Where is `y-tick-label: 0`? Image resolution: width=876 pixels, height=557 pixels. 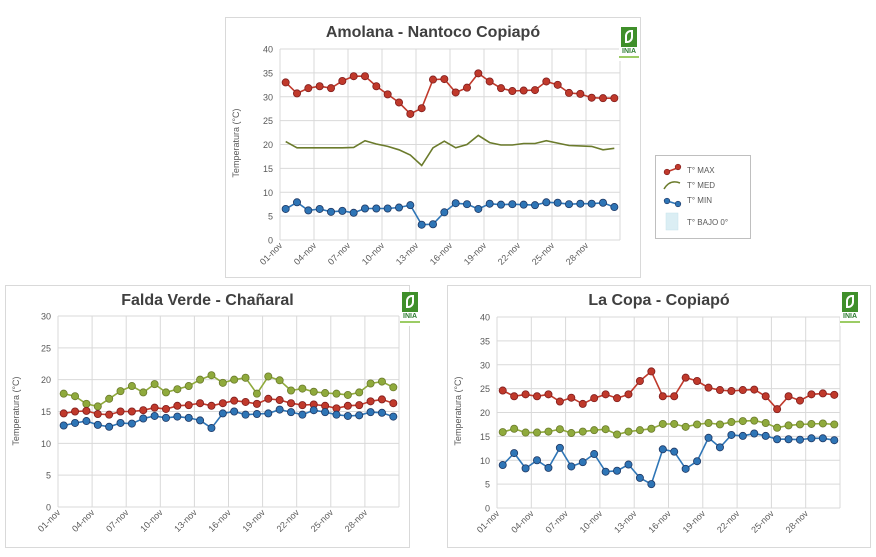
y-tick-label: 0 is located at coordinates (48, 508).